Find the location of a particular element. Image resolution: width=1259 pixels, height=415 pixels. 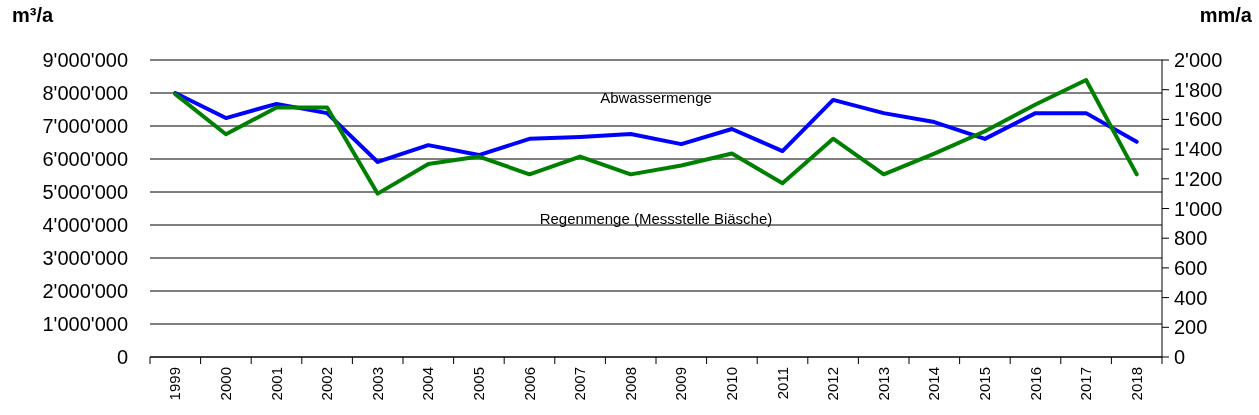

line-series is located at coordinates (656, 127).